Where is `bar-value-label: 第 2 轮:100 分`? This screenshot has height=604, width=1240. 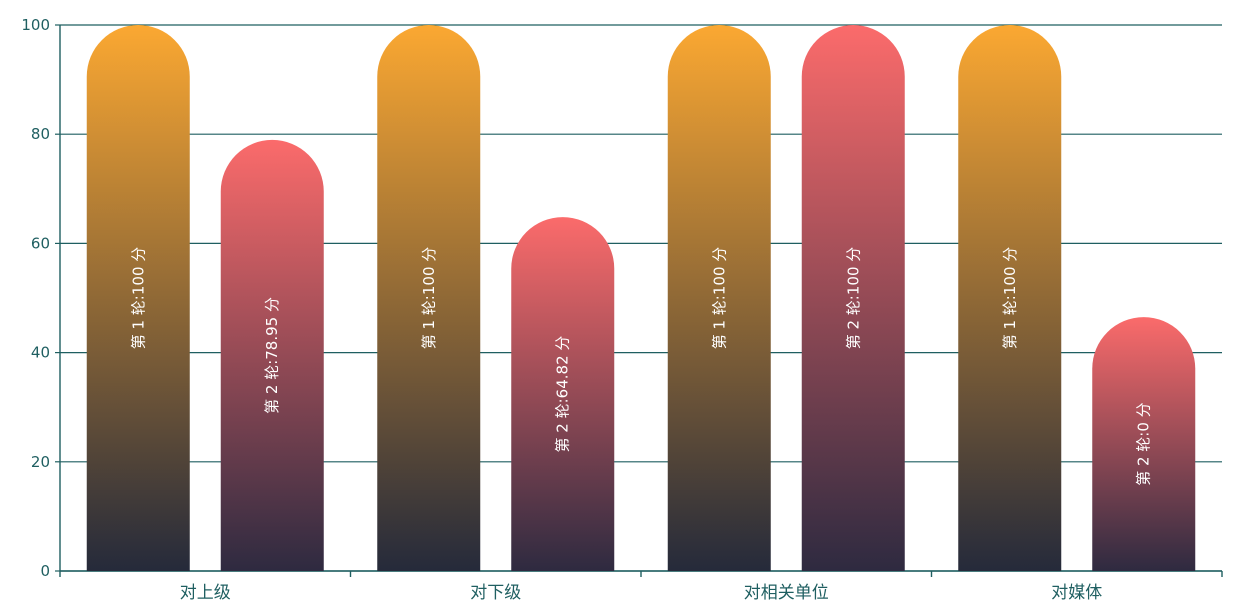
bar-value-label: 第 2 轮:100 分 is located at coordinates (853, 298).